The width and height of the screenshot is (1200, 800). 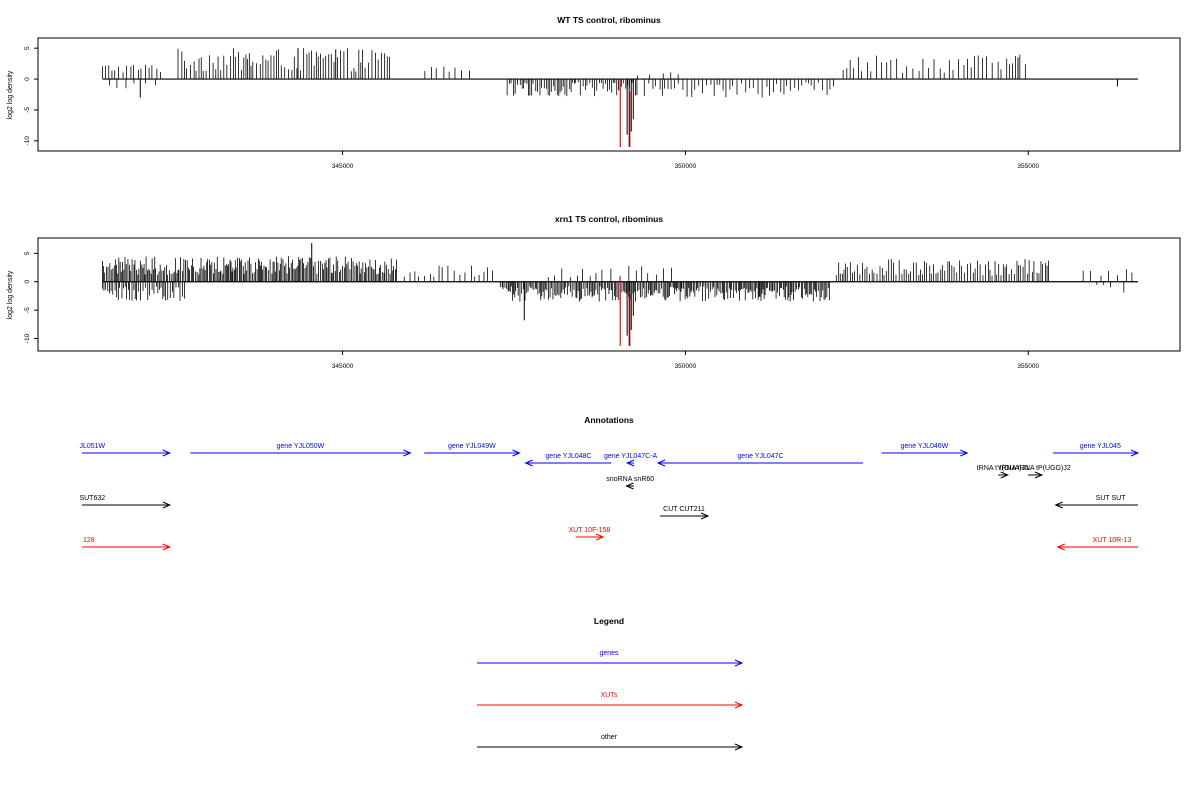 What do you see at coordinates (609, 653) in the screenshot?
I see `legend-label: genes` at bounding box center [609, 653].